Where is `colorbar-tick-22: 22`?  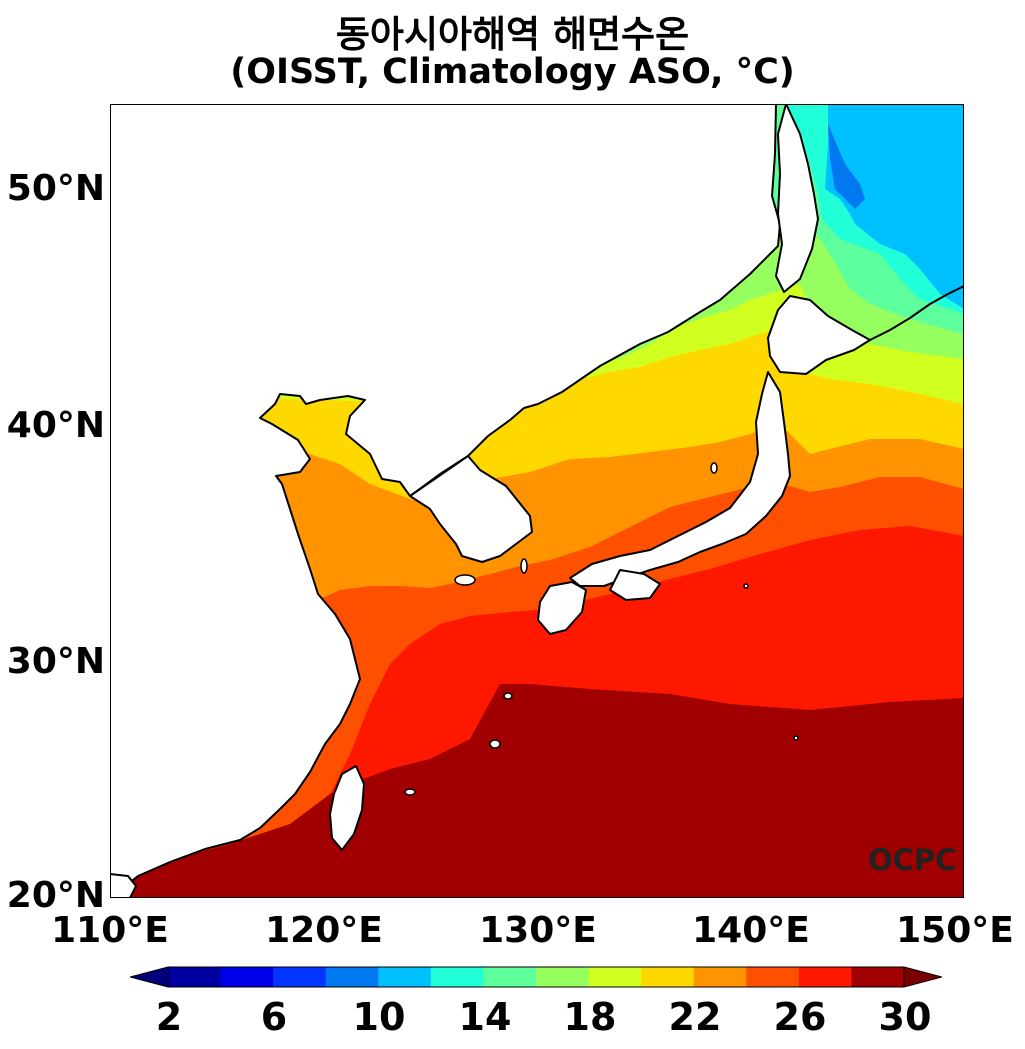 colorbar-tick-22: 22 is located at coordinates (695, 1017).